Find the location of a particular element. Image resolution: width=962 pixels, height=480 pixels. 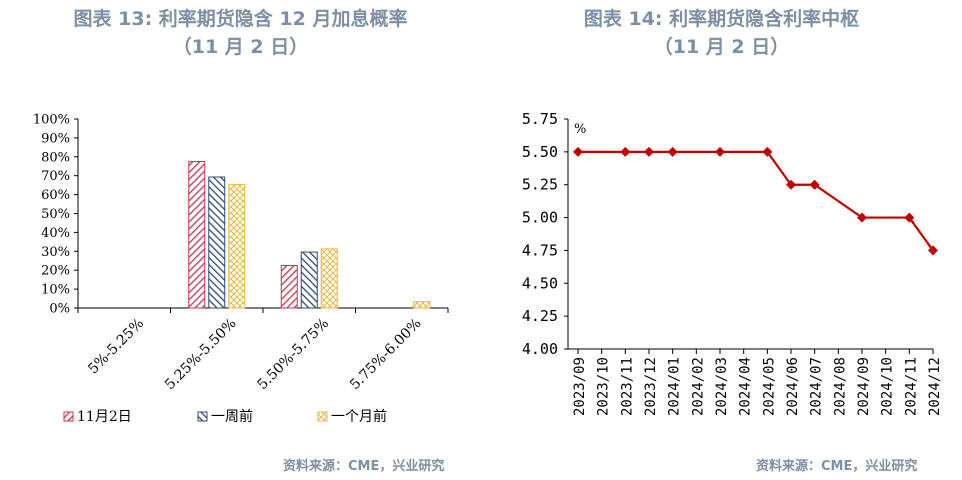

left-chart-title: 图表 13: 利率期货隐含 12 月加息概率 （11 月 2 日） is located at coordinates (240, 33).